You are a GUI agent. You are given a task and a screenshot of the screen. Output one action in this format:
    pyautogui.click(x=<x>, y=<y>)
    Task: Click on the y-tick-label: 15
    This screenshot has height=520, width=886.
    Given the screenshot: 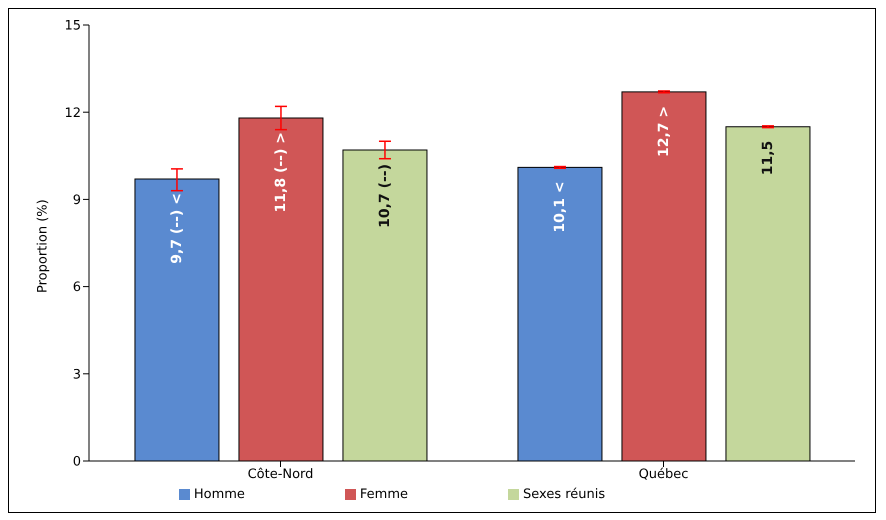 What is the action you would take?
    pyautogui.click(x=72, y=26)
    